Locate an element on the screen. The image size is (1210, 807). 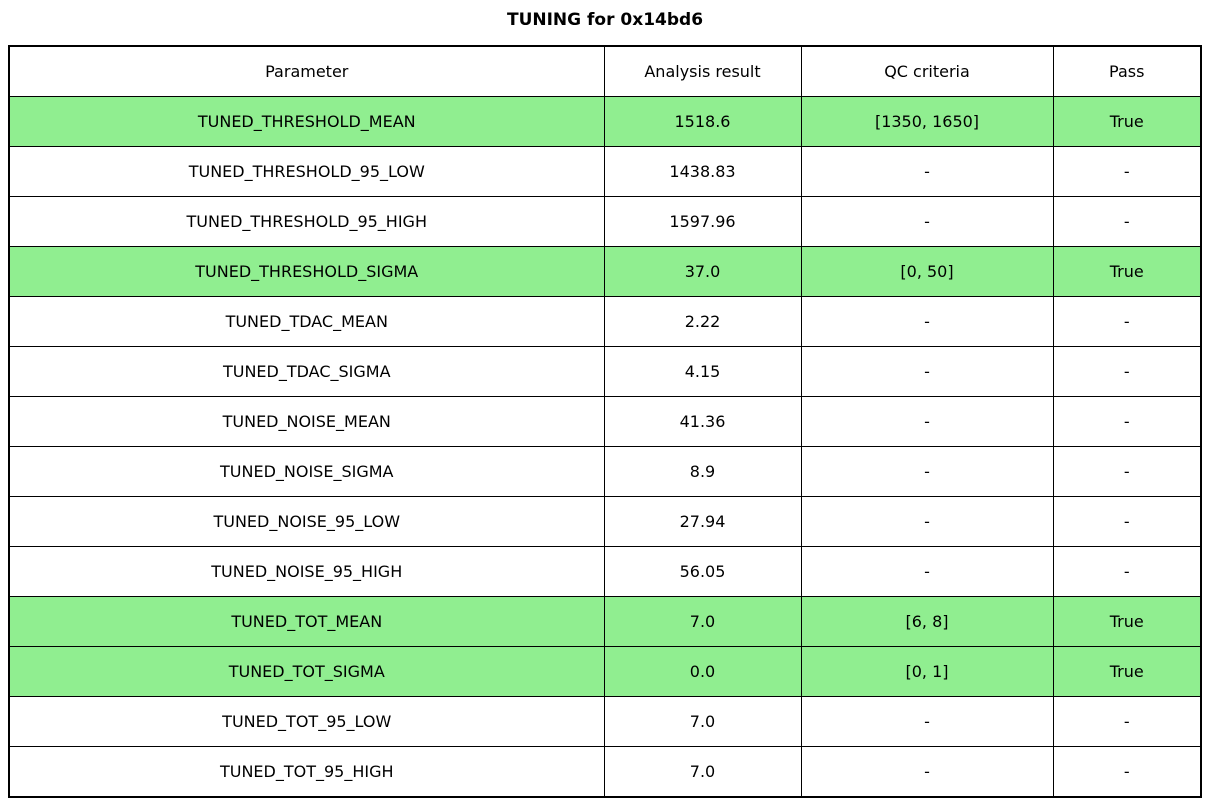
parameter-cell: TUNED_NOISE_95_HIGH is located at coordinates (306, 571).